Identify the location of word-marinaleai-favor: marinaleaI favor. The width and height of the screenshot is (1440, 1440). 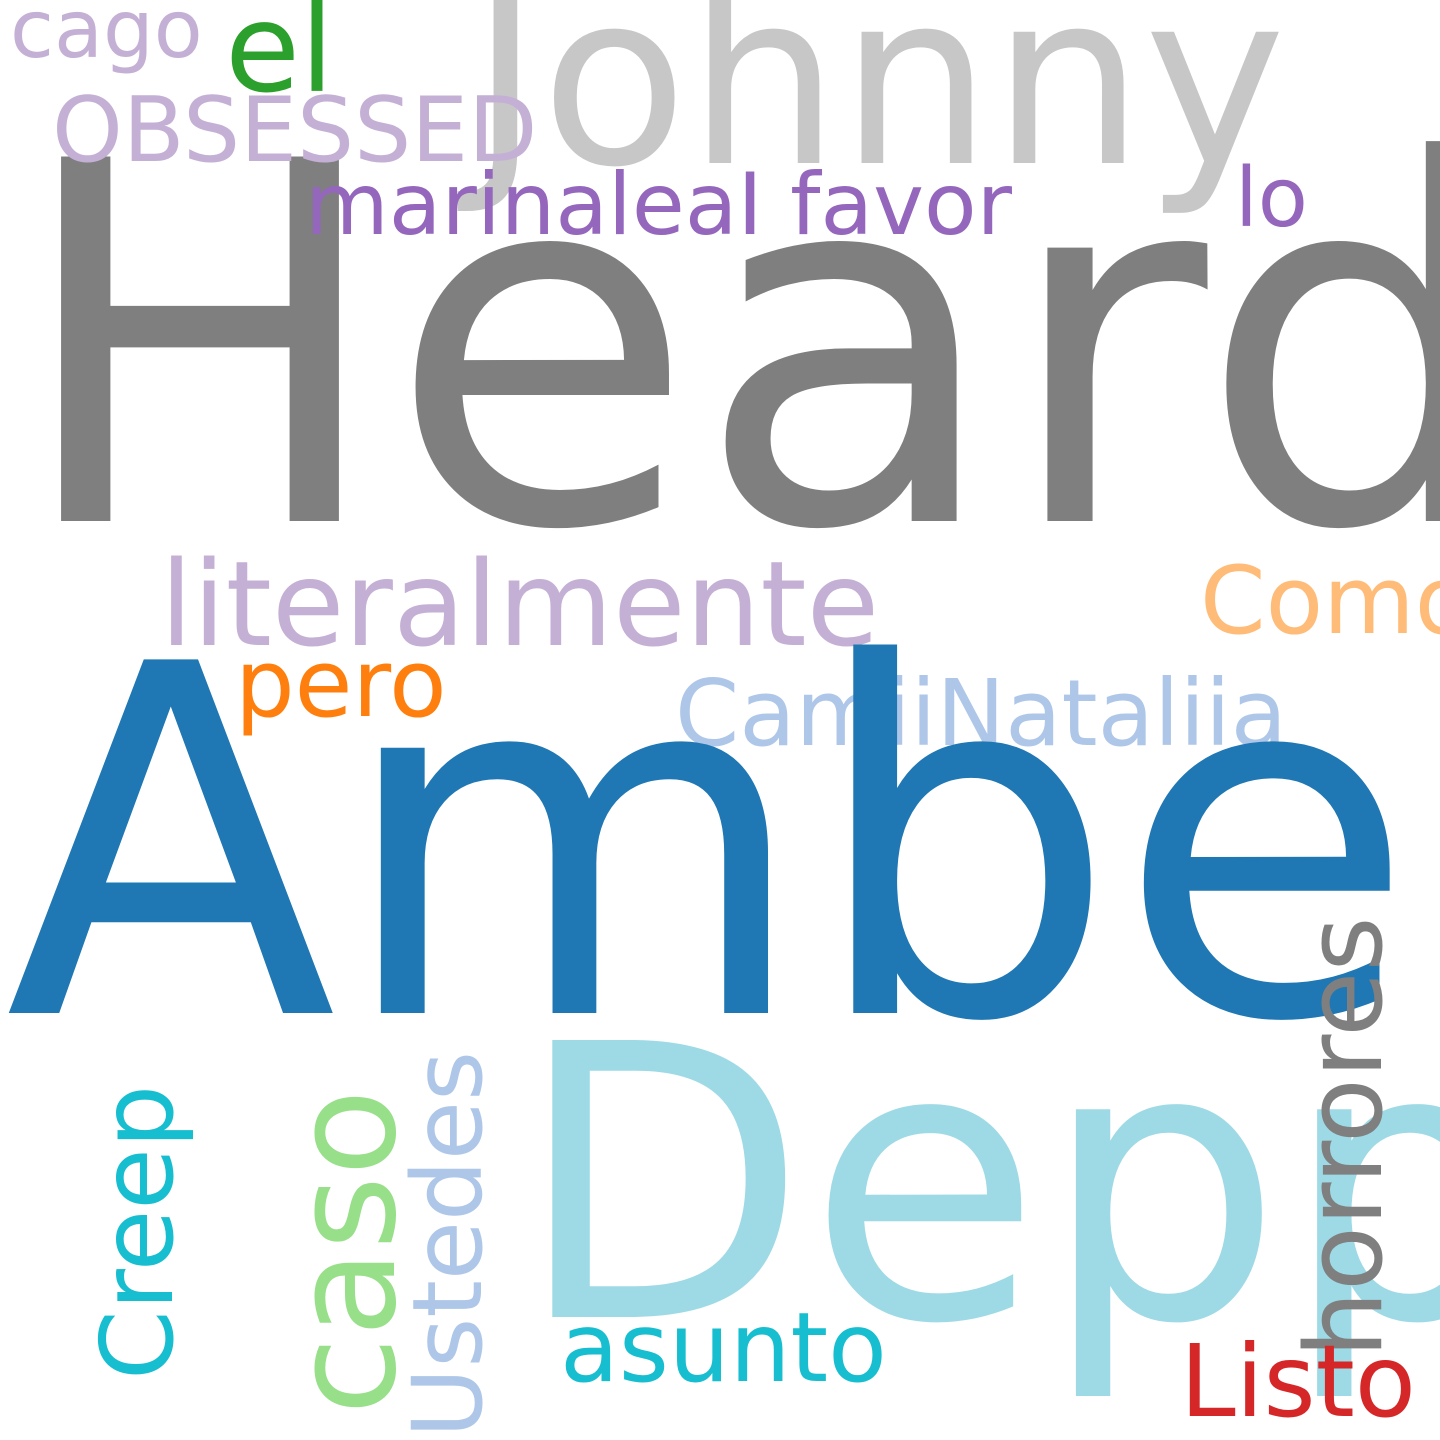
(658, 205).